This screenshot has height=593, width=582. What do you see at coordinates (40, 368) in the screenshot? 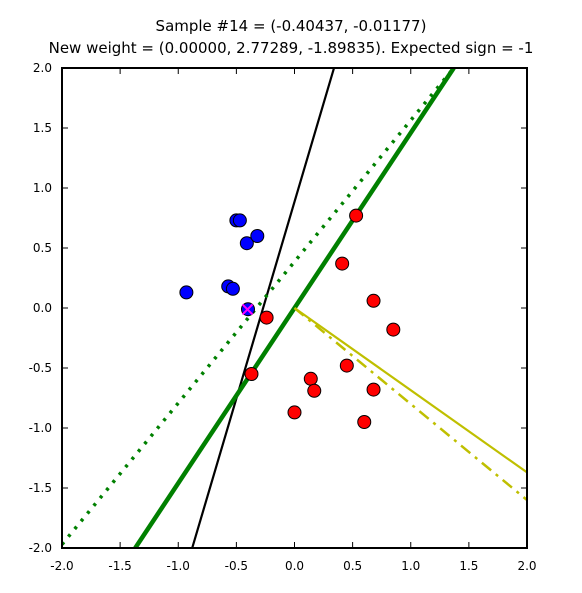
I see `y-tick-label: -0.5` at bounding box center [40, 368].